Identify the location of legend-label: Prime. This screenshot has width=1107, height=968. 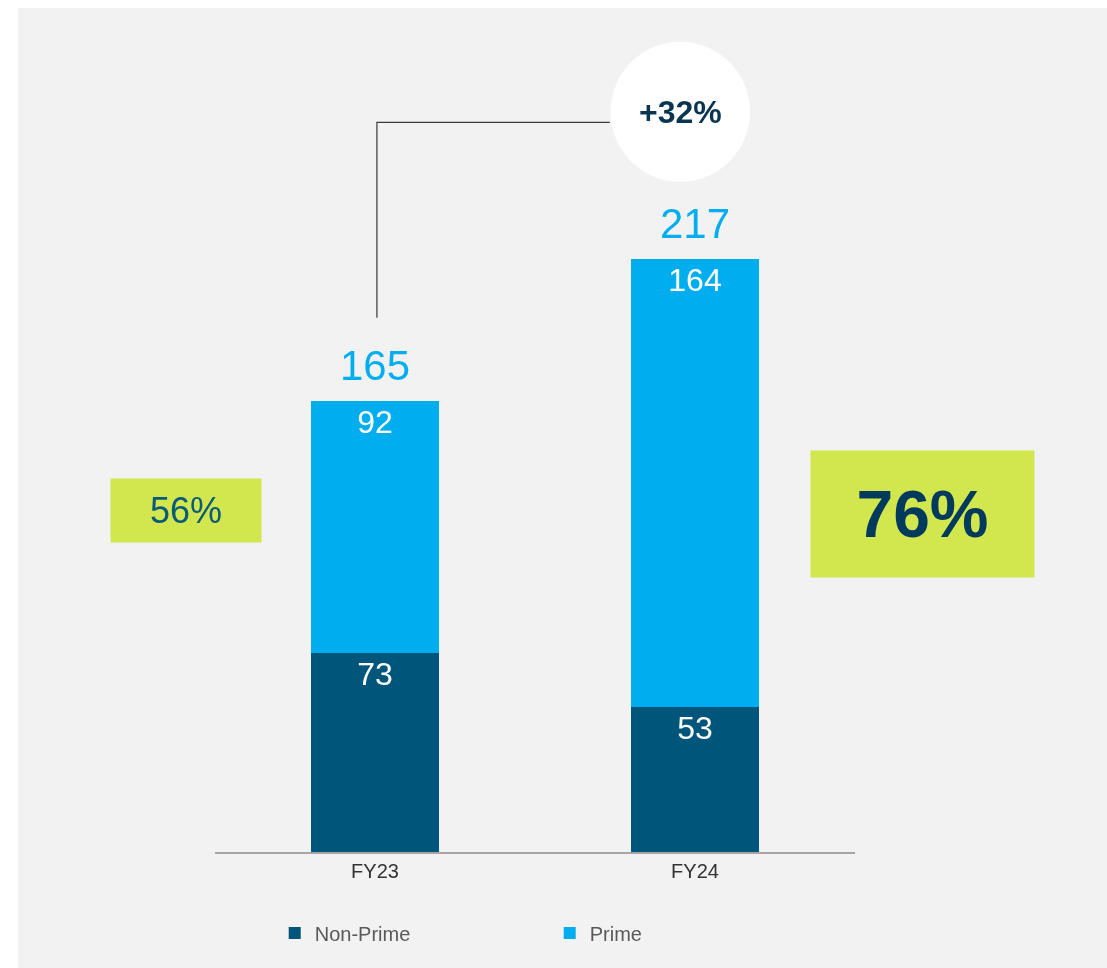
(615, 933).